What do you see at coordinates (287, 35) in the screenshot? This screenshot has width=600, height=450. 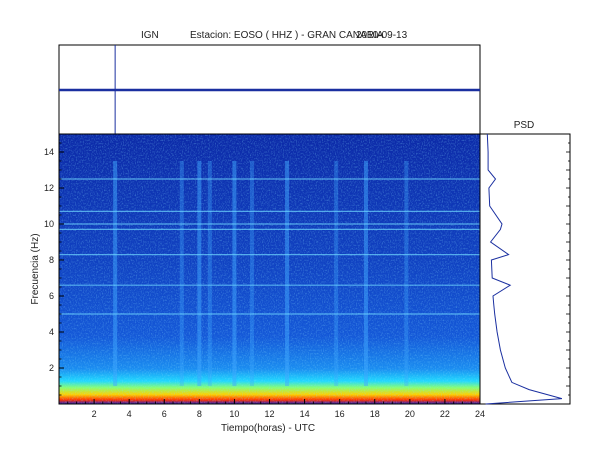 I see `header-station: Estacion: EOSO ( HHZ ) - GRAN CANARIA` at bounding box center [287, 35].